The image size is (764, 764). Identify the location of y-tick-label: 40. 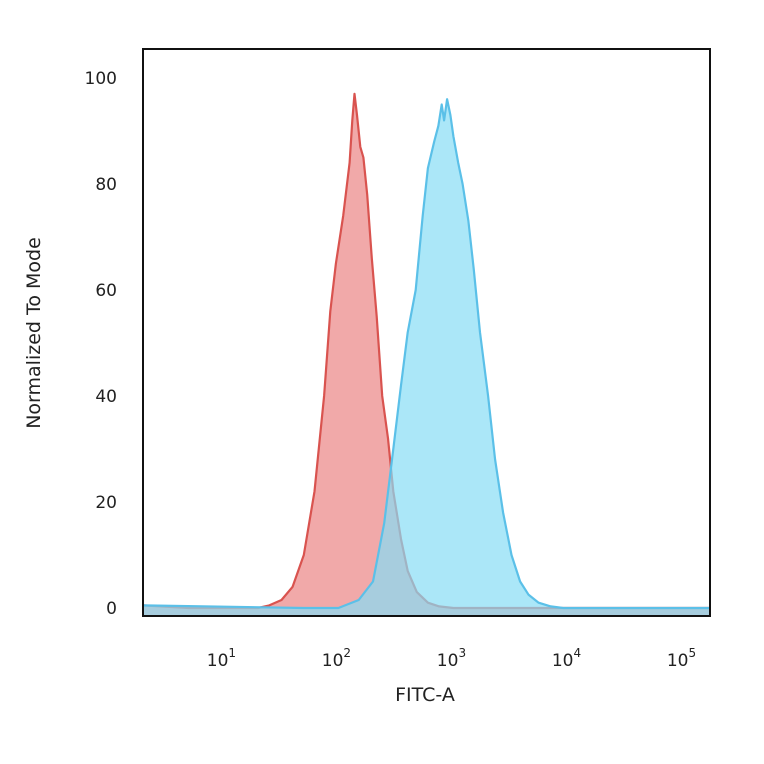
(106, 397).